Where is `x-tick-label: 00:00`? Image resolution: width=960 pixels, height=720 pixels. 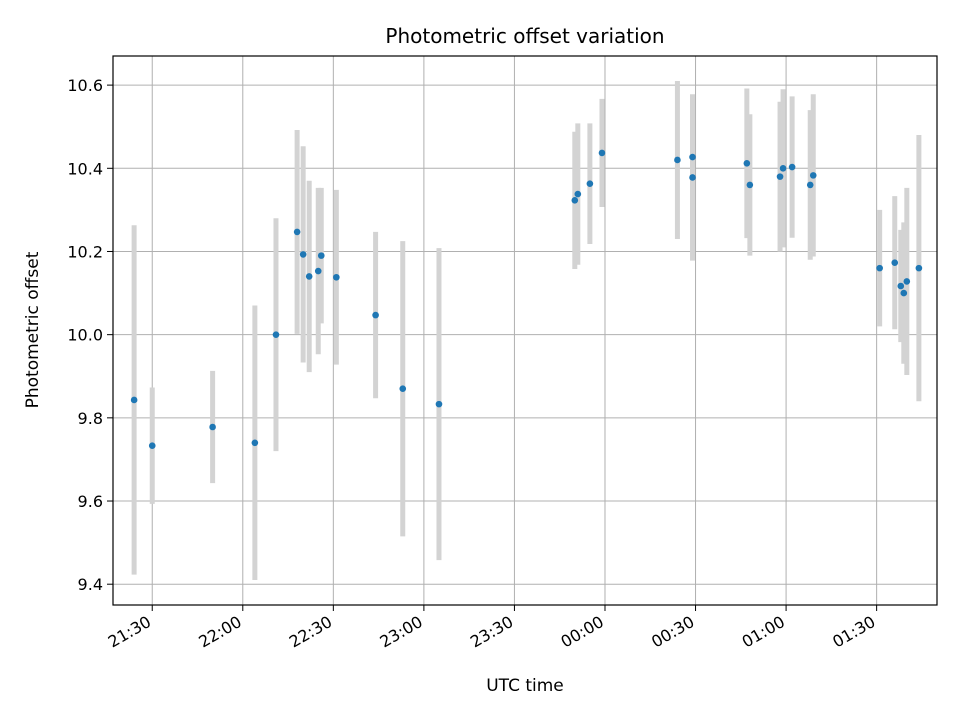 x-tick-label: 00:00 is located at coordinates (582, 632).